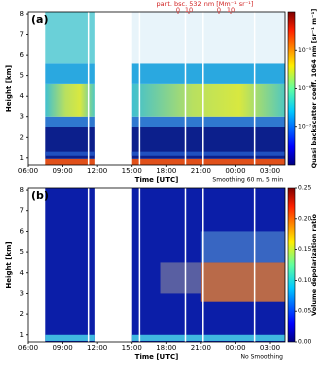  I want to click on colorbar-tick-label: 0.00, so click(305, 342).